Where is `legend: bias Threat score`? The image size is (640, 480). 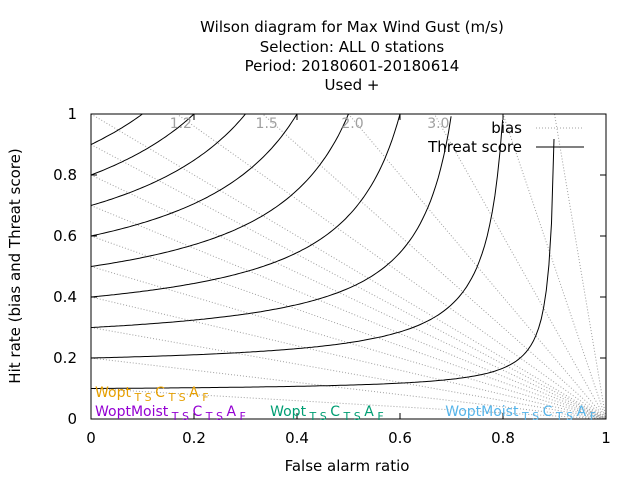
legend: bias Threat score is located at coordinates (505, 137).